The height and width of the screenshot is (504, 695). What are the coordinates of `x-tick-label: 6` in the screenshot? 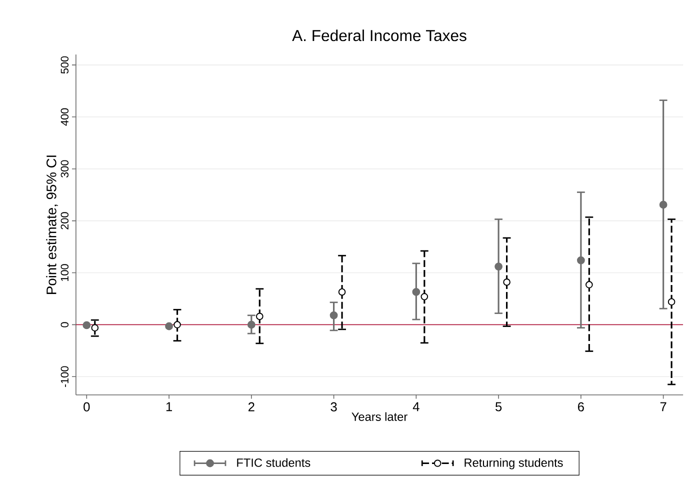 It's located at (581, 407).